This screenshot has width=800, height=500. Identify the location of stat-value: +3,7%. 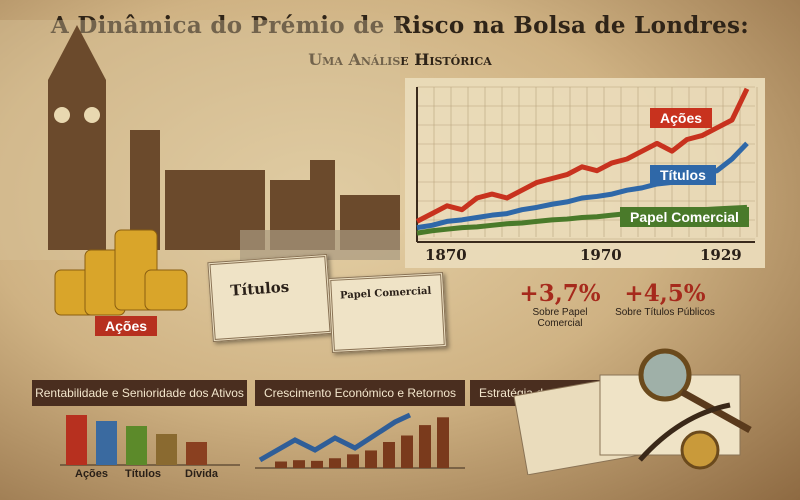
(560, 293).